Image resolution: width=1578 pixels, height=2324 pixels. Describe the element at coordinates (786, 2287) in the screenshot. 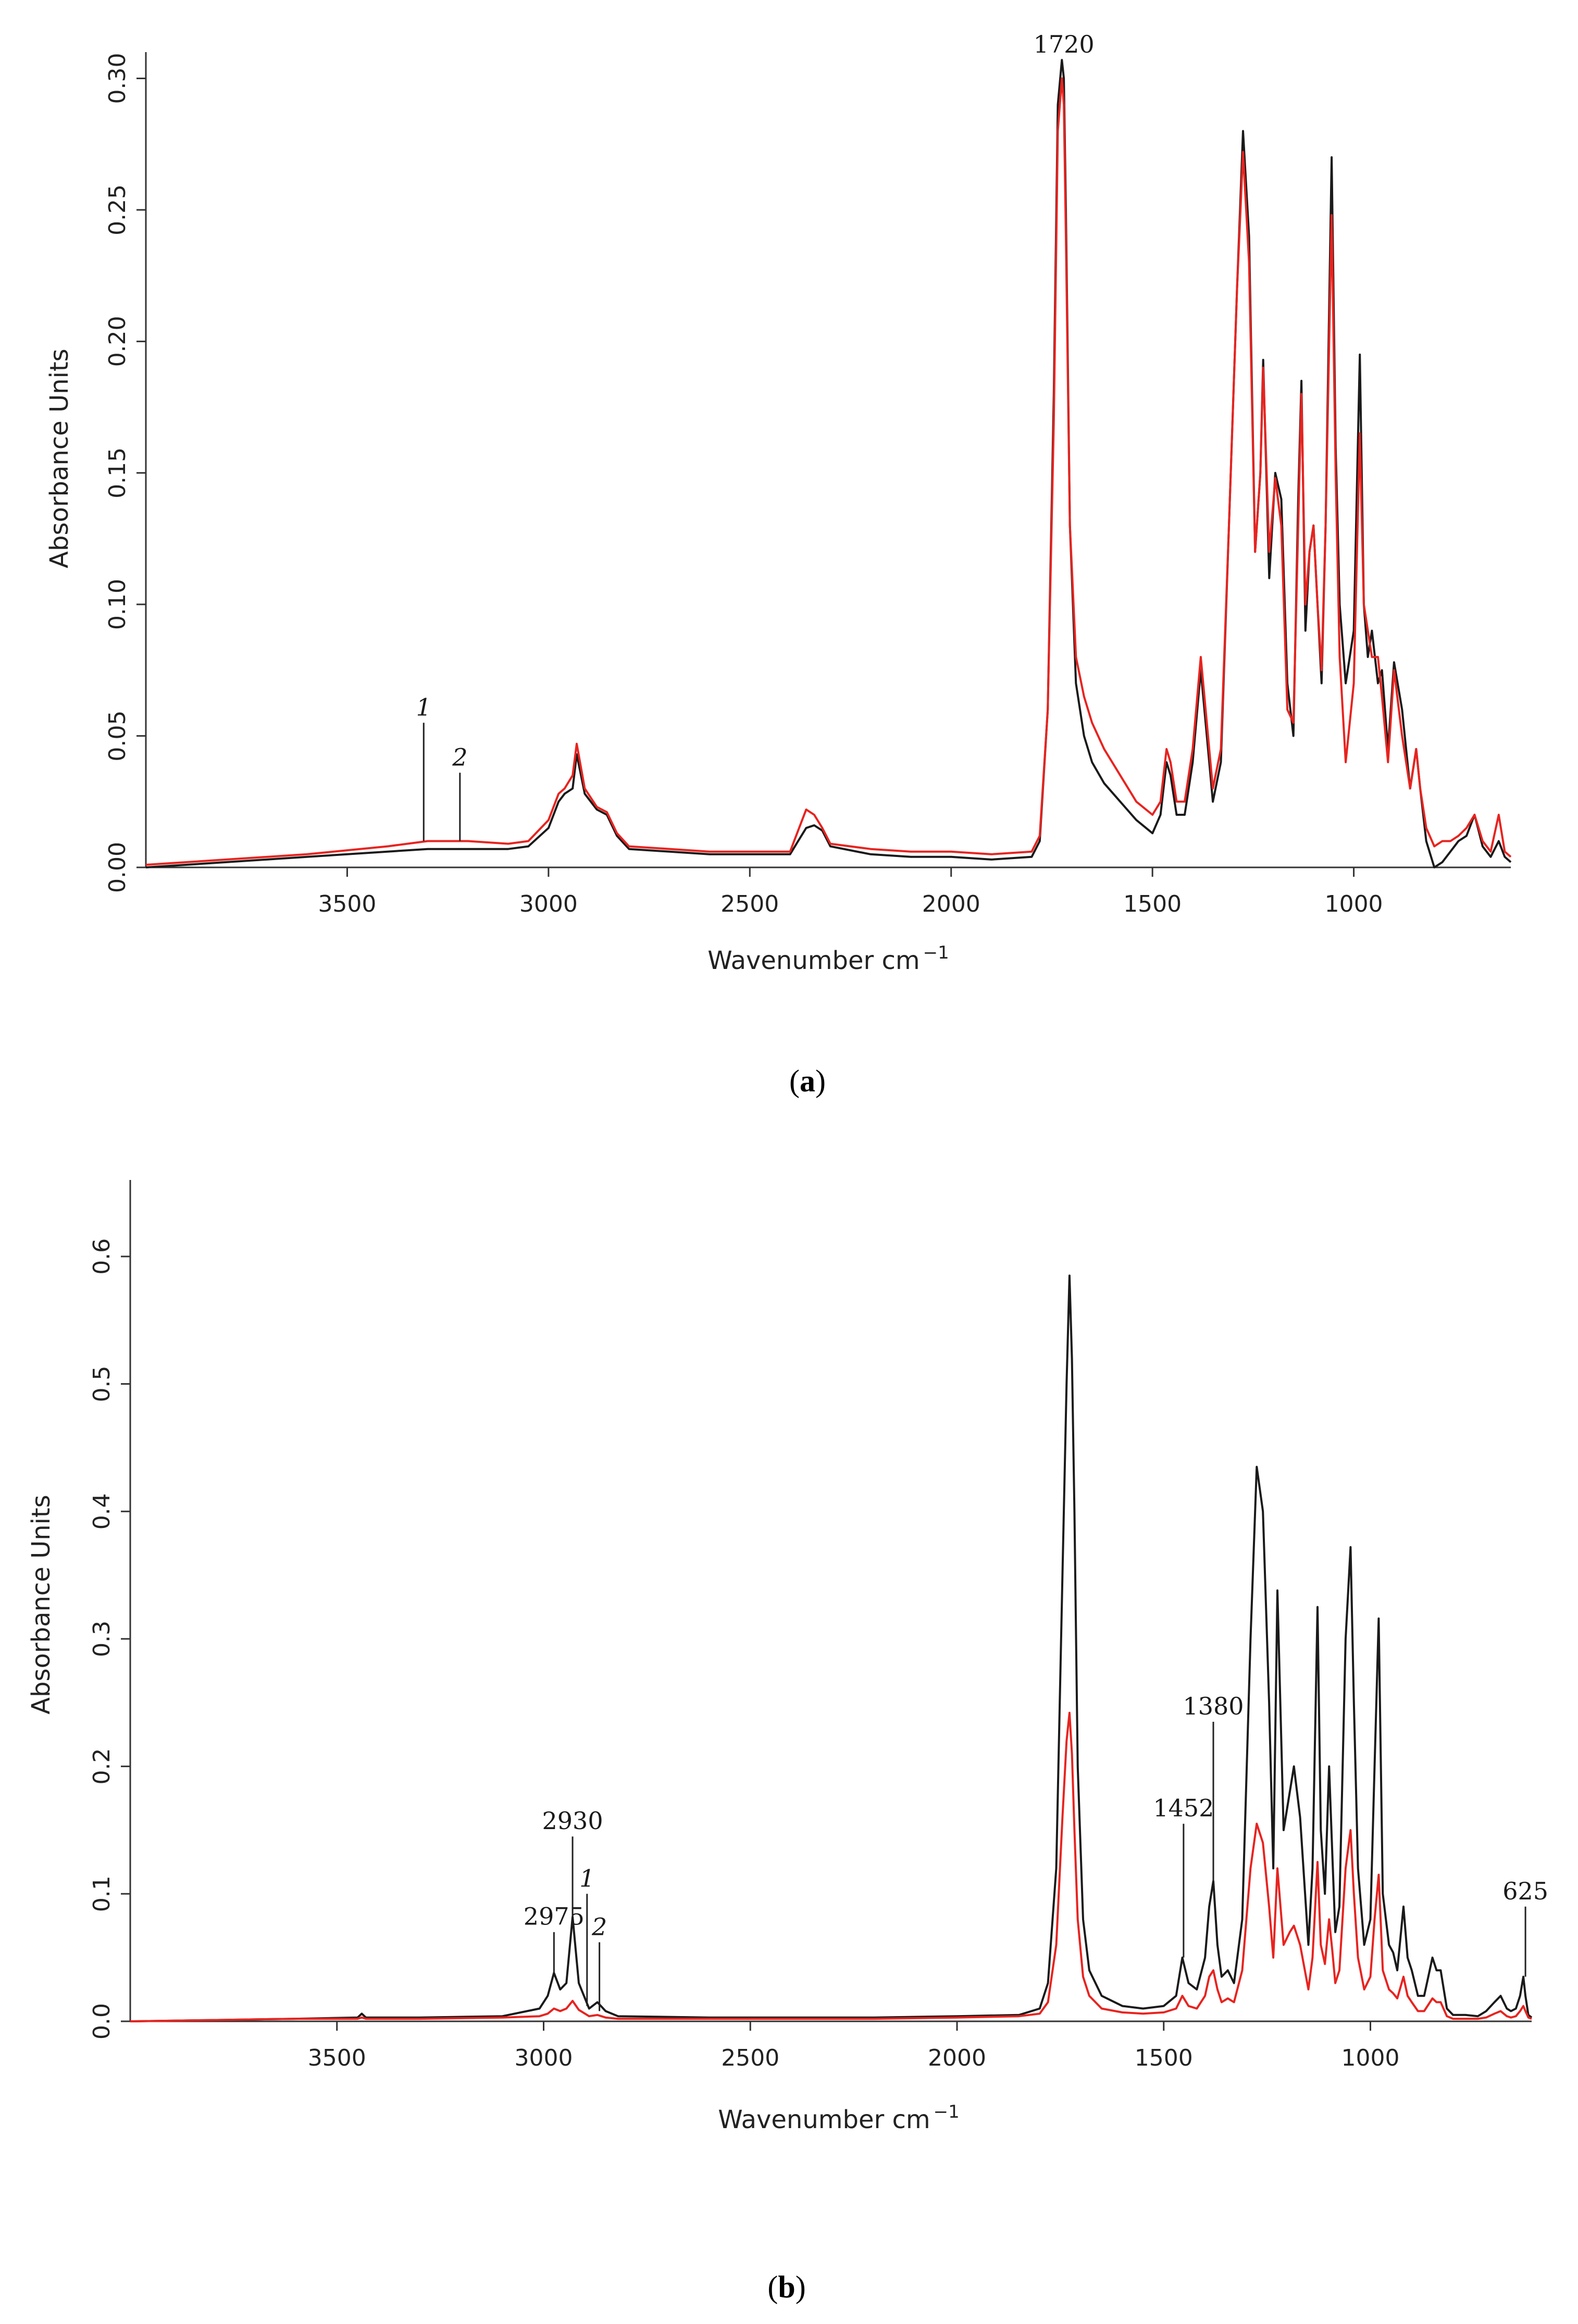

I see `panel-b-label: (b)` at that location.